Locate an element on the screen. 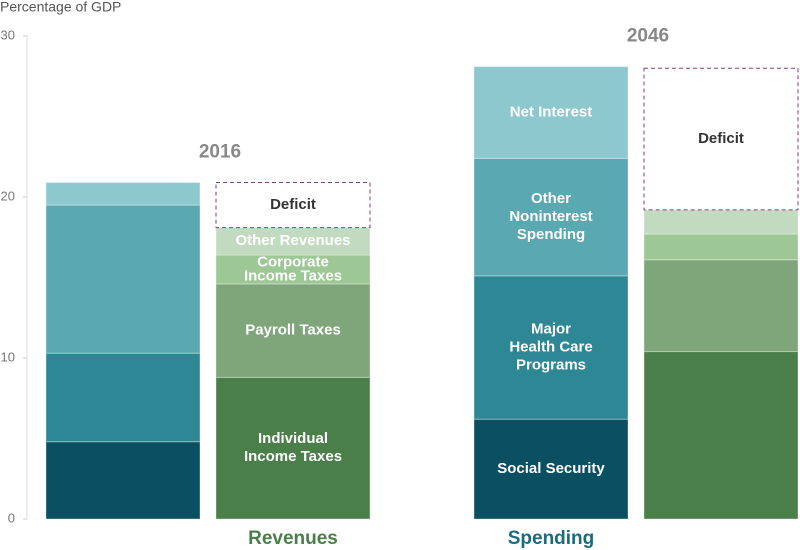 This screenshot has width=800, height=550. bar-caption: Revenues is located at coordinates (293, 538).